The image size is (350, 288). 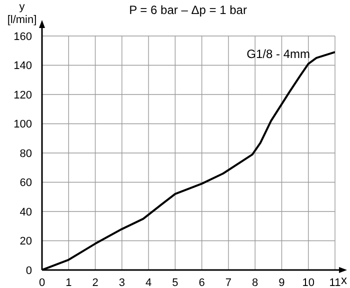 I want to click on x-tick-label: 7, so click(x=228, y=282).